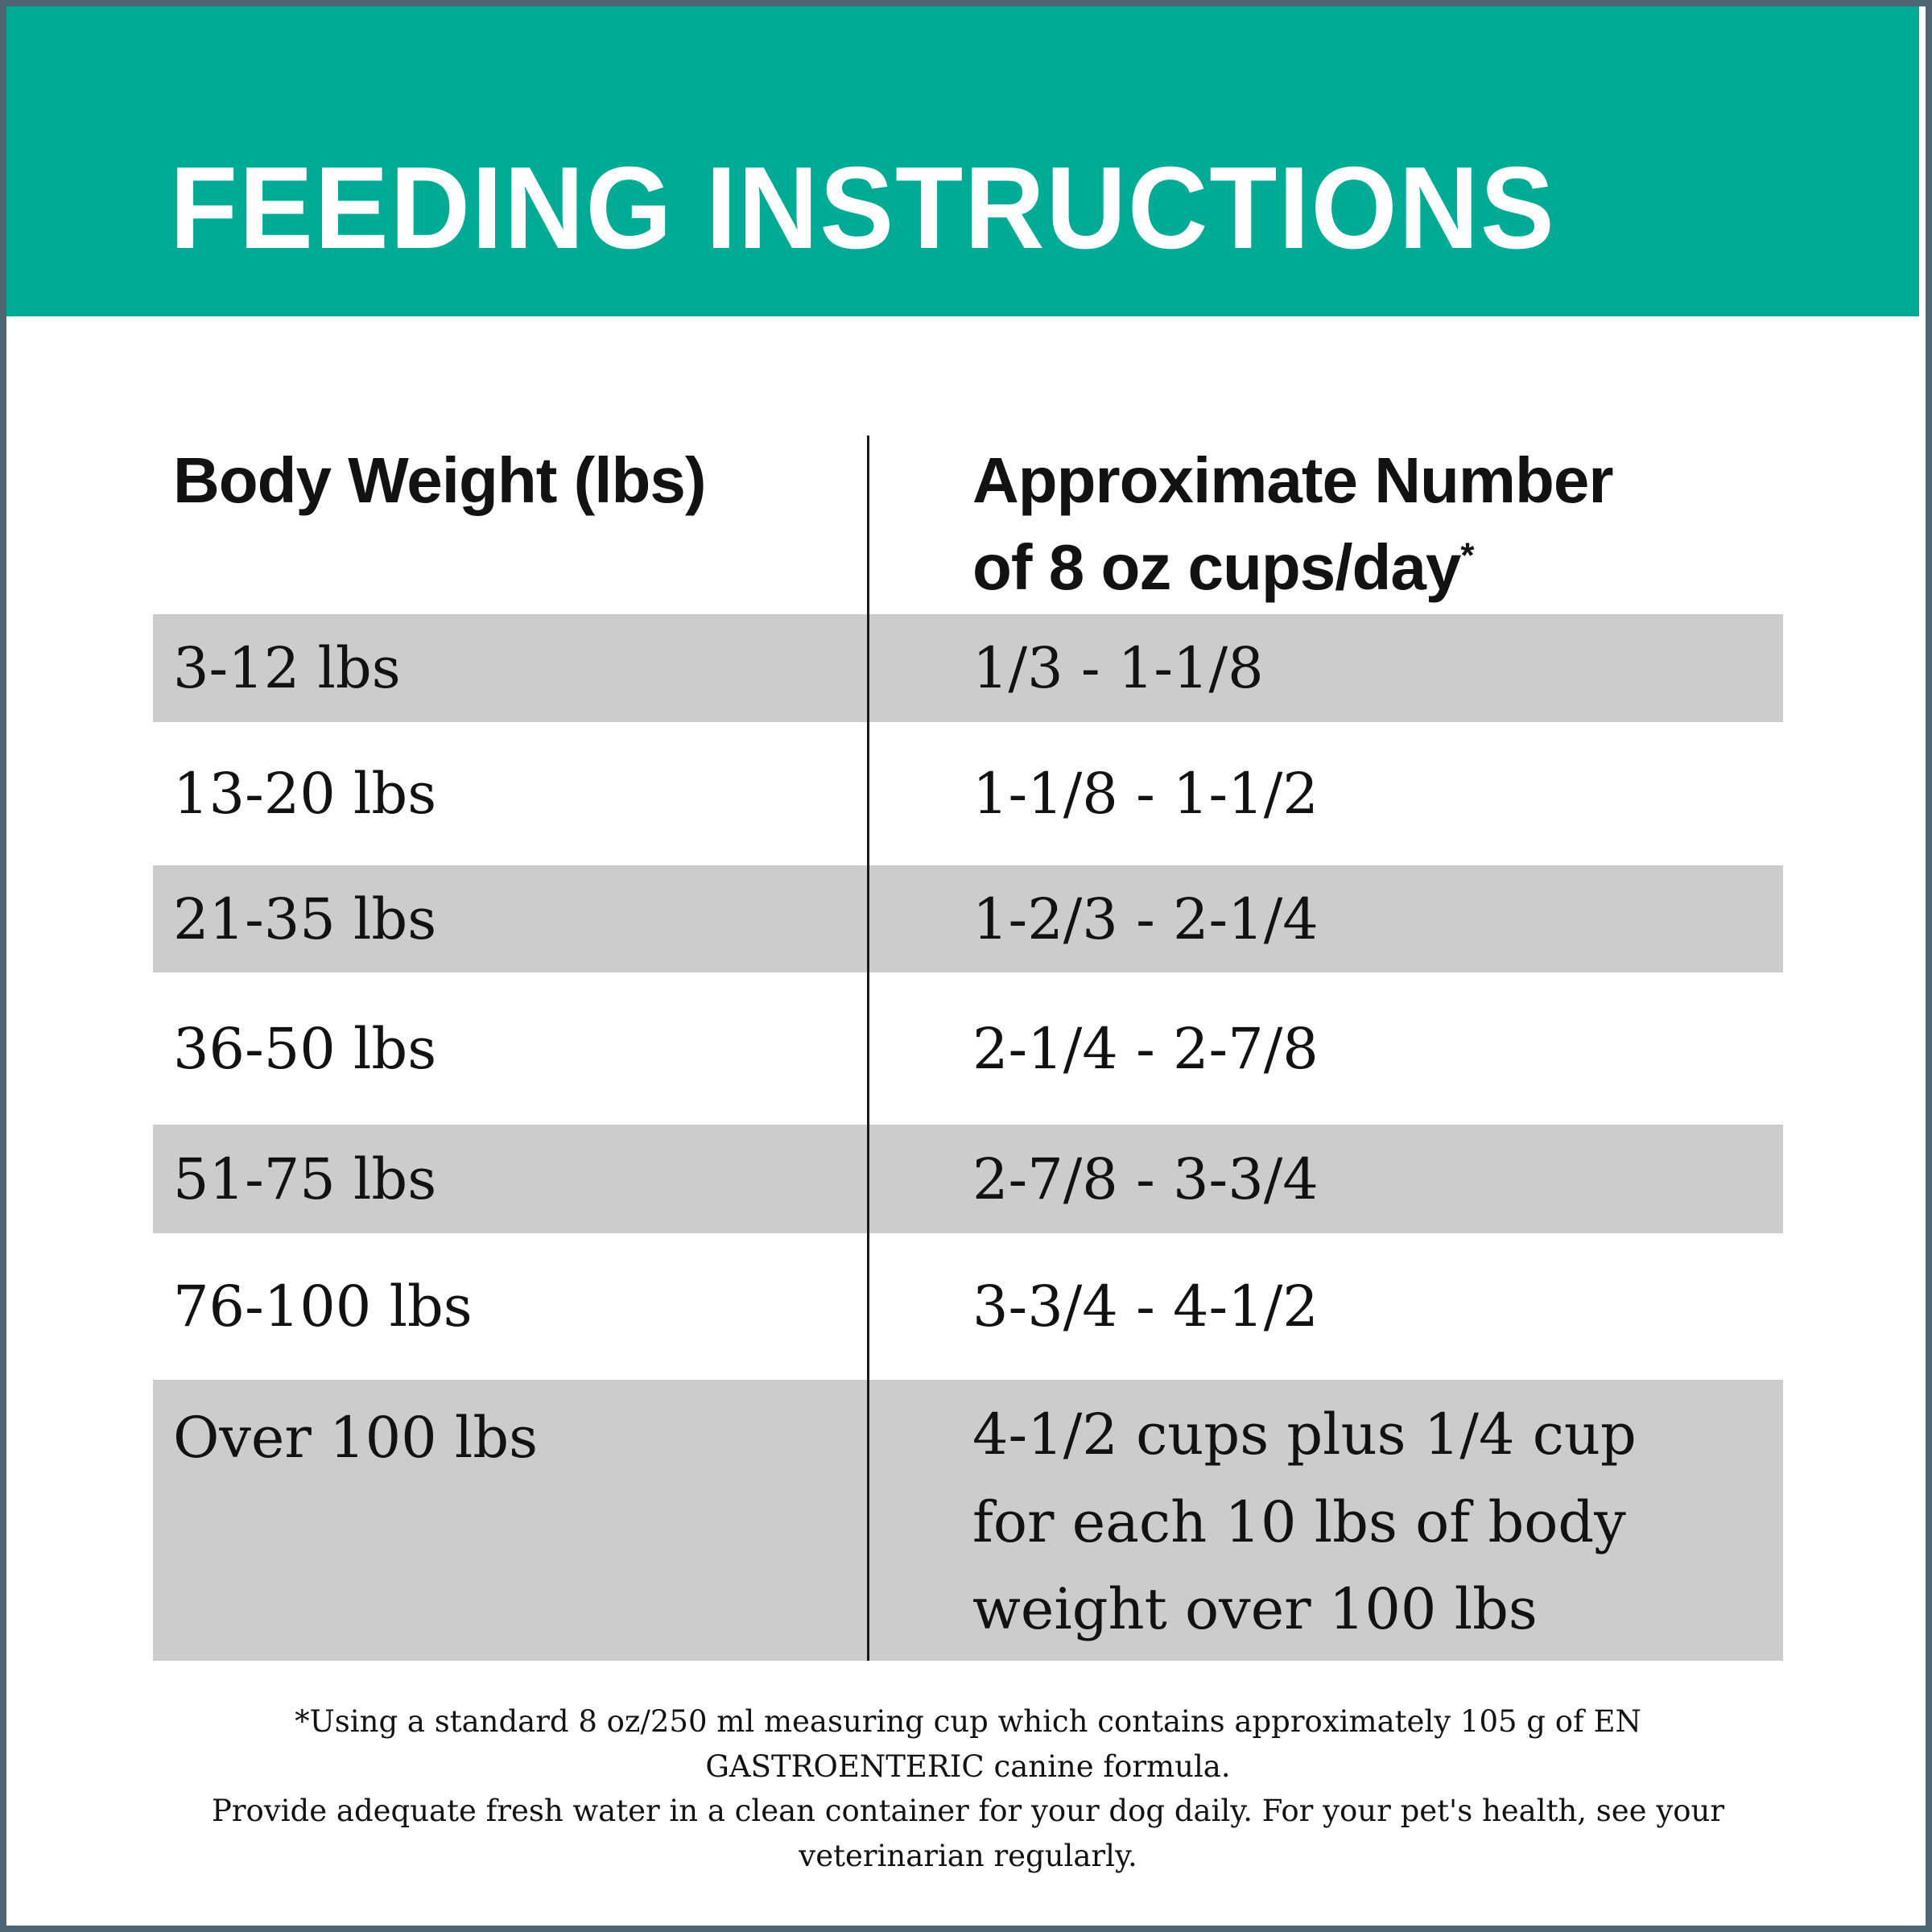 Image resolution: width=1932 pixels, height=1932 pixels. Describe the element at coordinates (1145, 1179) in the screenshot. I see `cups-cell: 2-7/8 - 3-3/4` at that location.